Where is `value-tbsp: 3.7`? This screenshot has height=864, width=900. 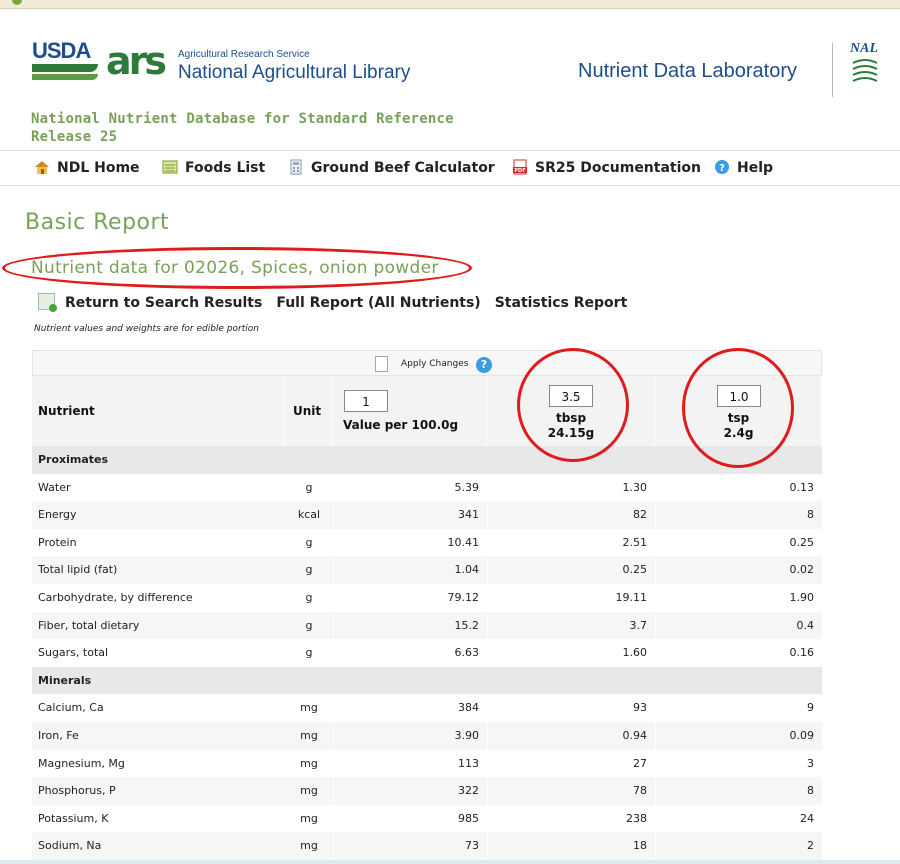 value-tbsp: 3.7 is located at coordinates (571, 625).